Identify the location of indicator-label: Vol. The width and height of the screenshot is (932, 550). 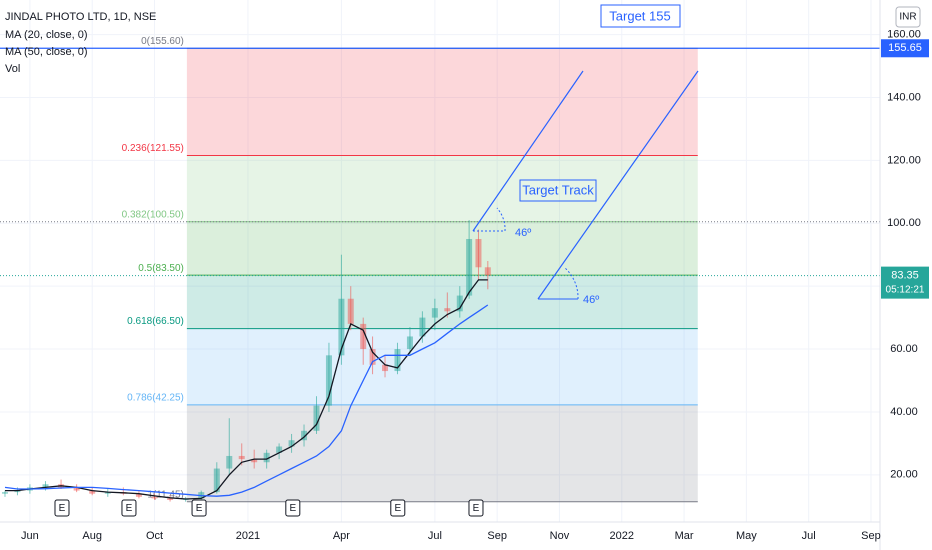
(12, 69).